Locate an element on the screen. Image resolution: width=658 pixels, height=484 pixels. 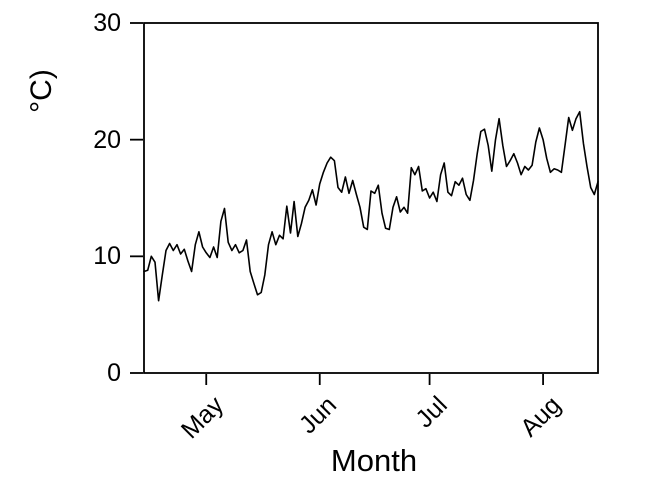
y-tick-label-30: 30 is located at coordinates (107, 23).